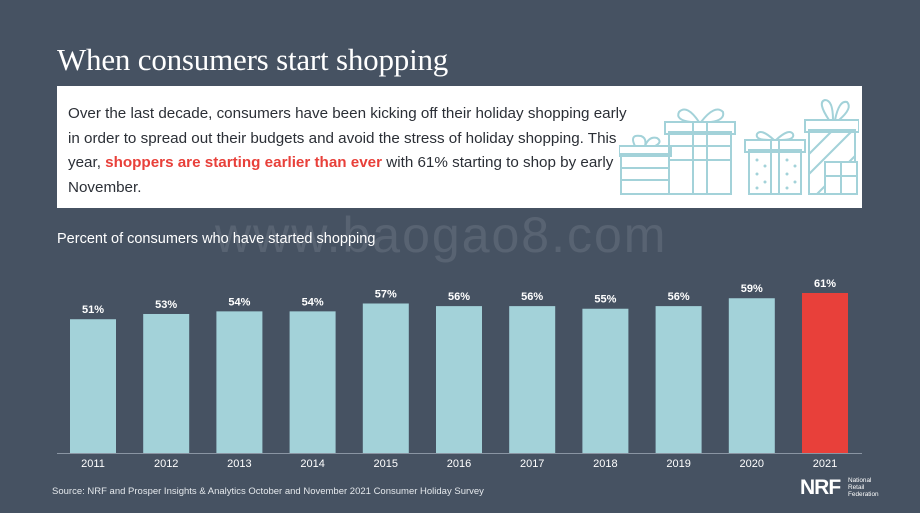 The image size is (920, 513). Describe the element at coordinates (386, 294) in the screenshot. I see `data-label-2015: 57%` at that location.